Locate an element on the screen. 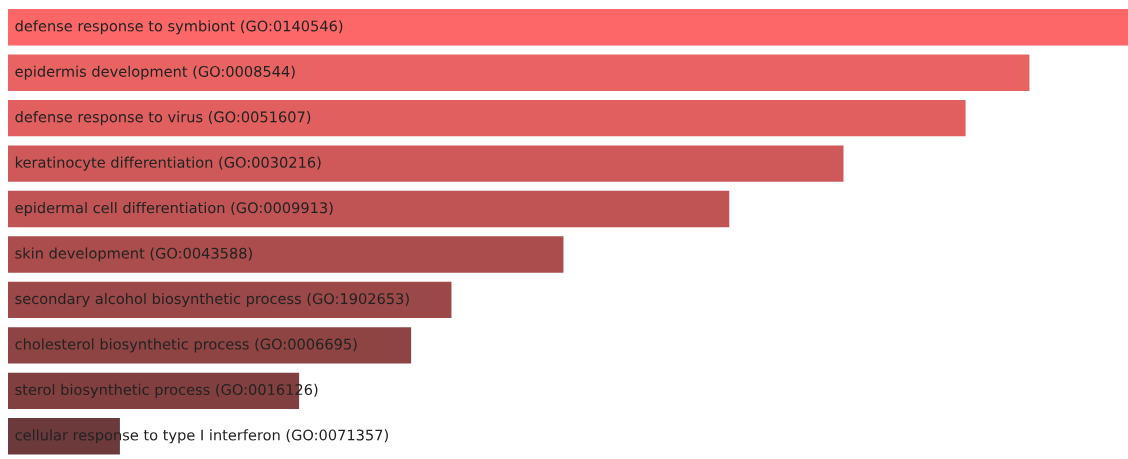  y-tick-label: secondary alcohol biosynthetic process (GO:1902653) is located at coordinates (212, 299).